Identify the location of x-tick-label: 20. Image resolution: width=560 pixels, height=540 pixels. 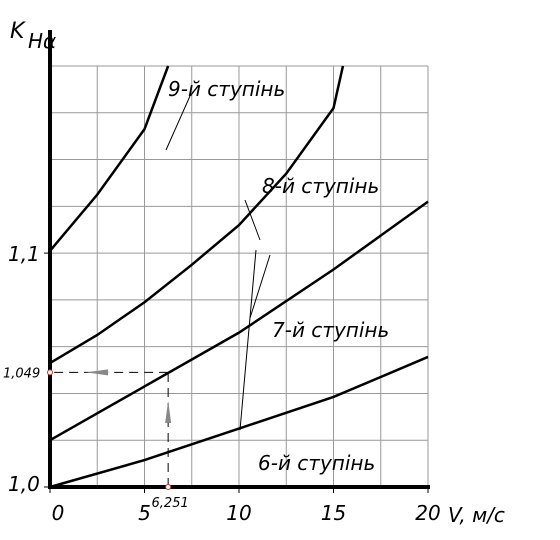
(427, 513).